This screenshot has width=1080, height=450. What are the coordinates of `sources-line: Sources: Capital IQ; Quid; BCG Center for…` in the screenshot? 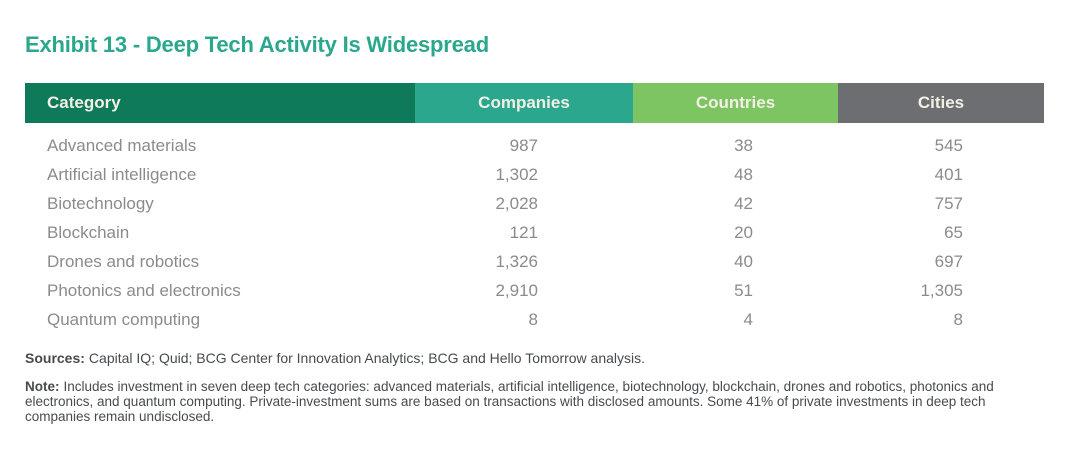 It's located at (537, 358).